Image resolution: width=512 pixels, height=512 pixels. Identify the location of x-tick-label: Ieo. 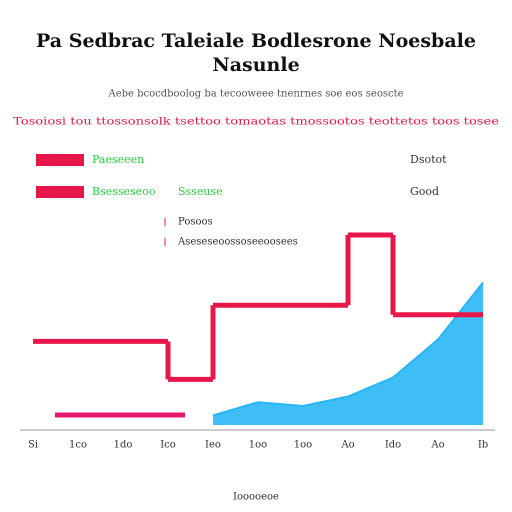
(213, 445).